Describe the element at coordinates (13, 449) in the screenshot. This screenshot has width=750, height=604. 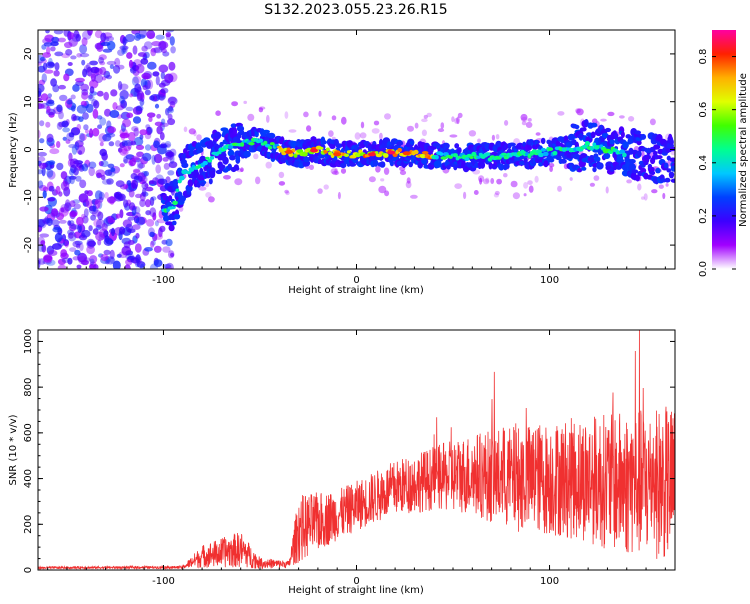
I see `snr-ylabel: SNR (10 * v/v)` at that location.